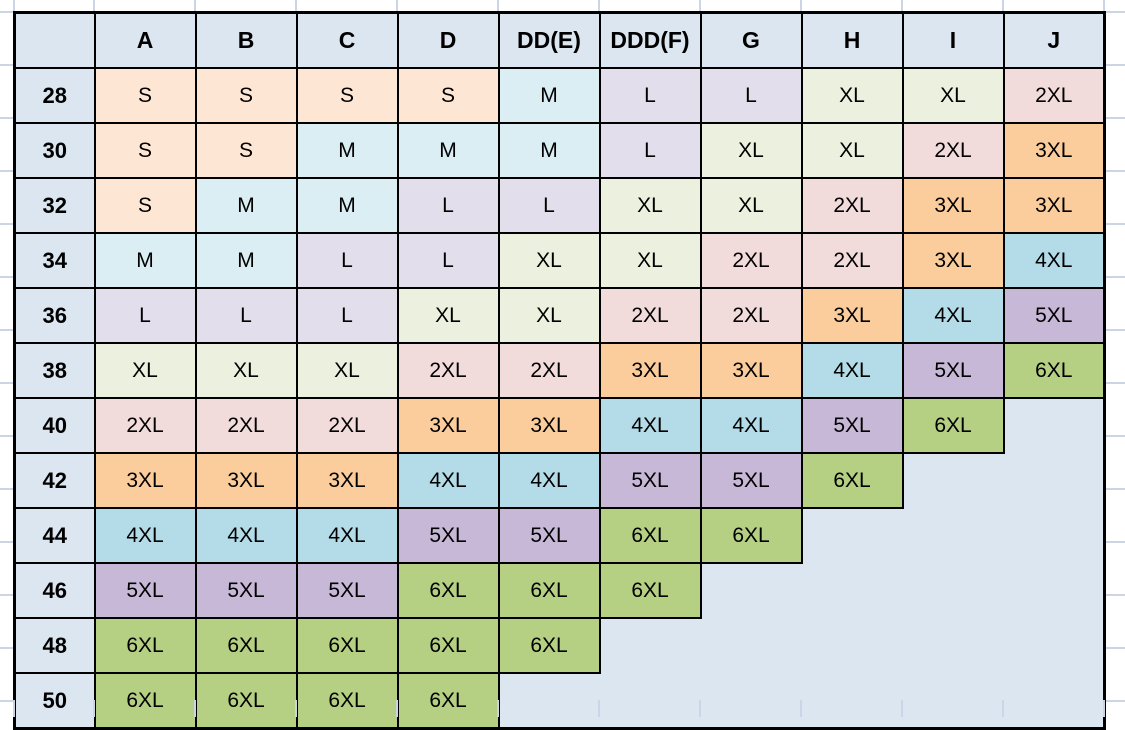 This screenshot has width=1125, height=730. What do you see at coordinates (145, 480) in the screenshot?
I see `size-cell-42-A: 3XL` at bounding box center [145, 480].